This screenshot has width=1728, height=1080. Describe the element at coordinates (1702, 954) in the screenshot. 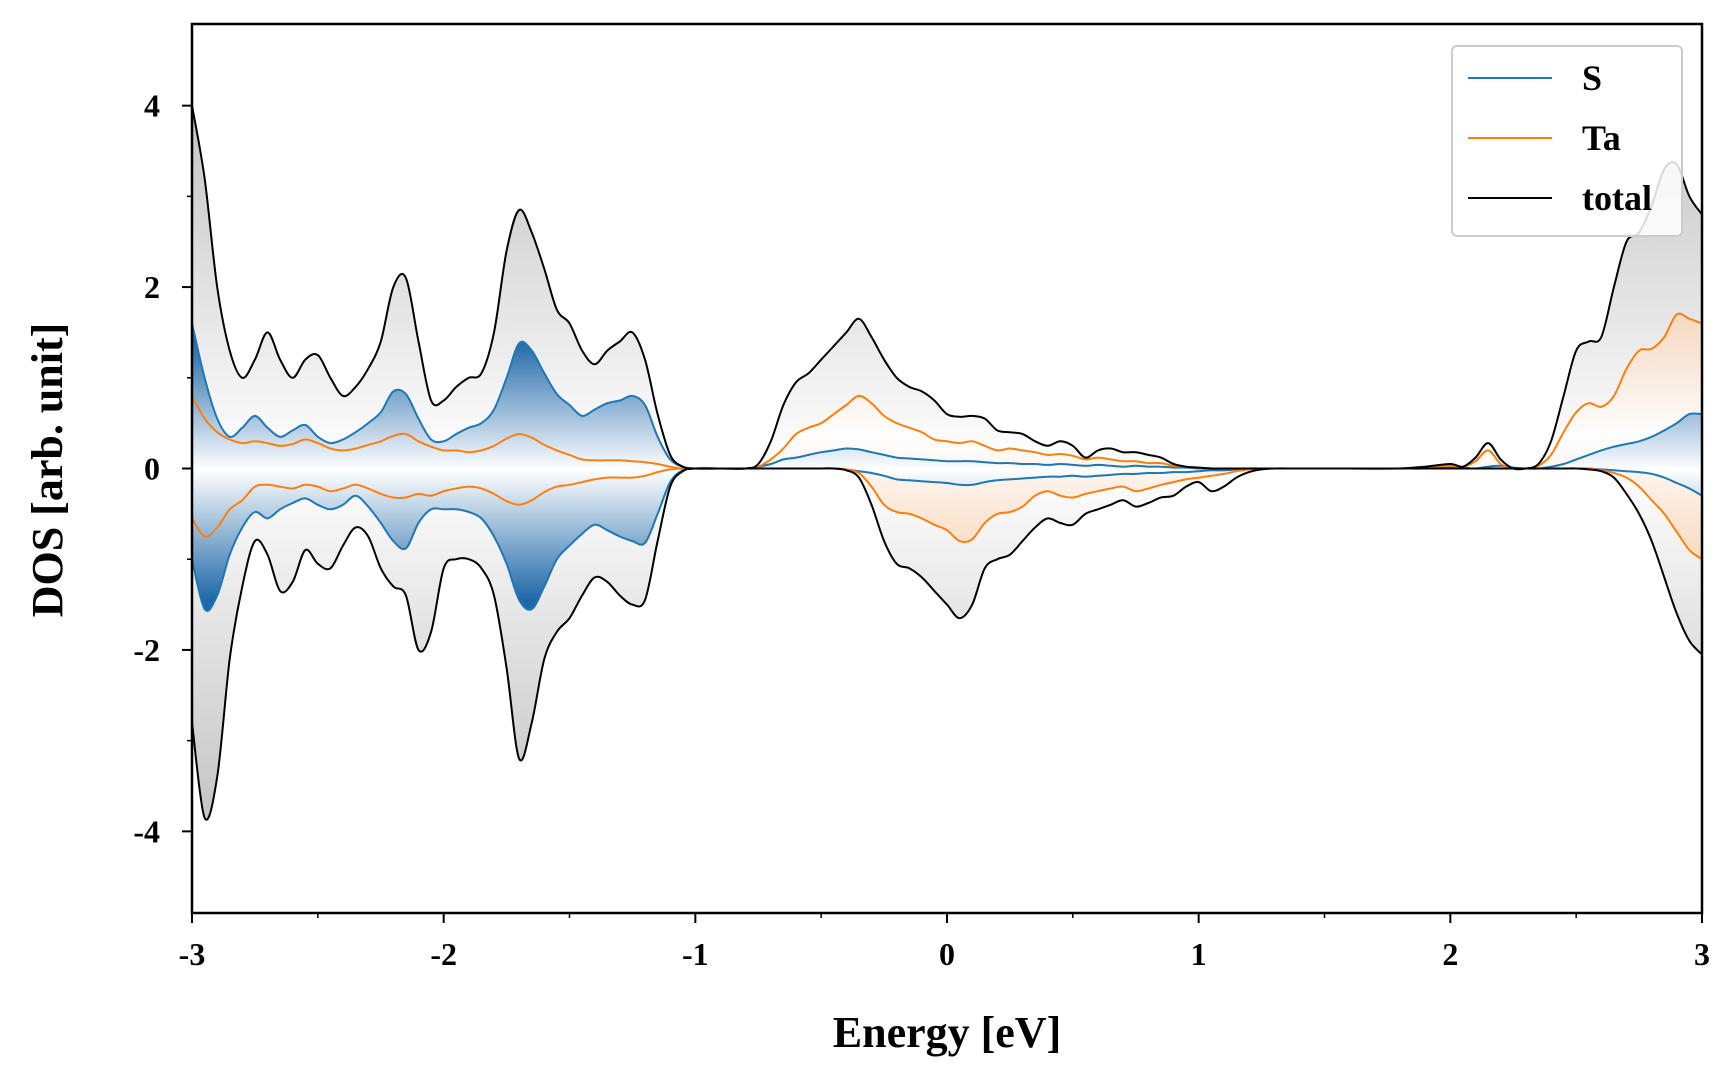

I see `x-tick-label: 3` at that location.